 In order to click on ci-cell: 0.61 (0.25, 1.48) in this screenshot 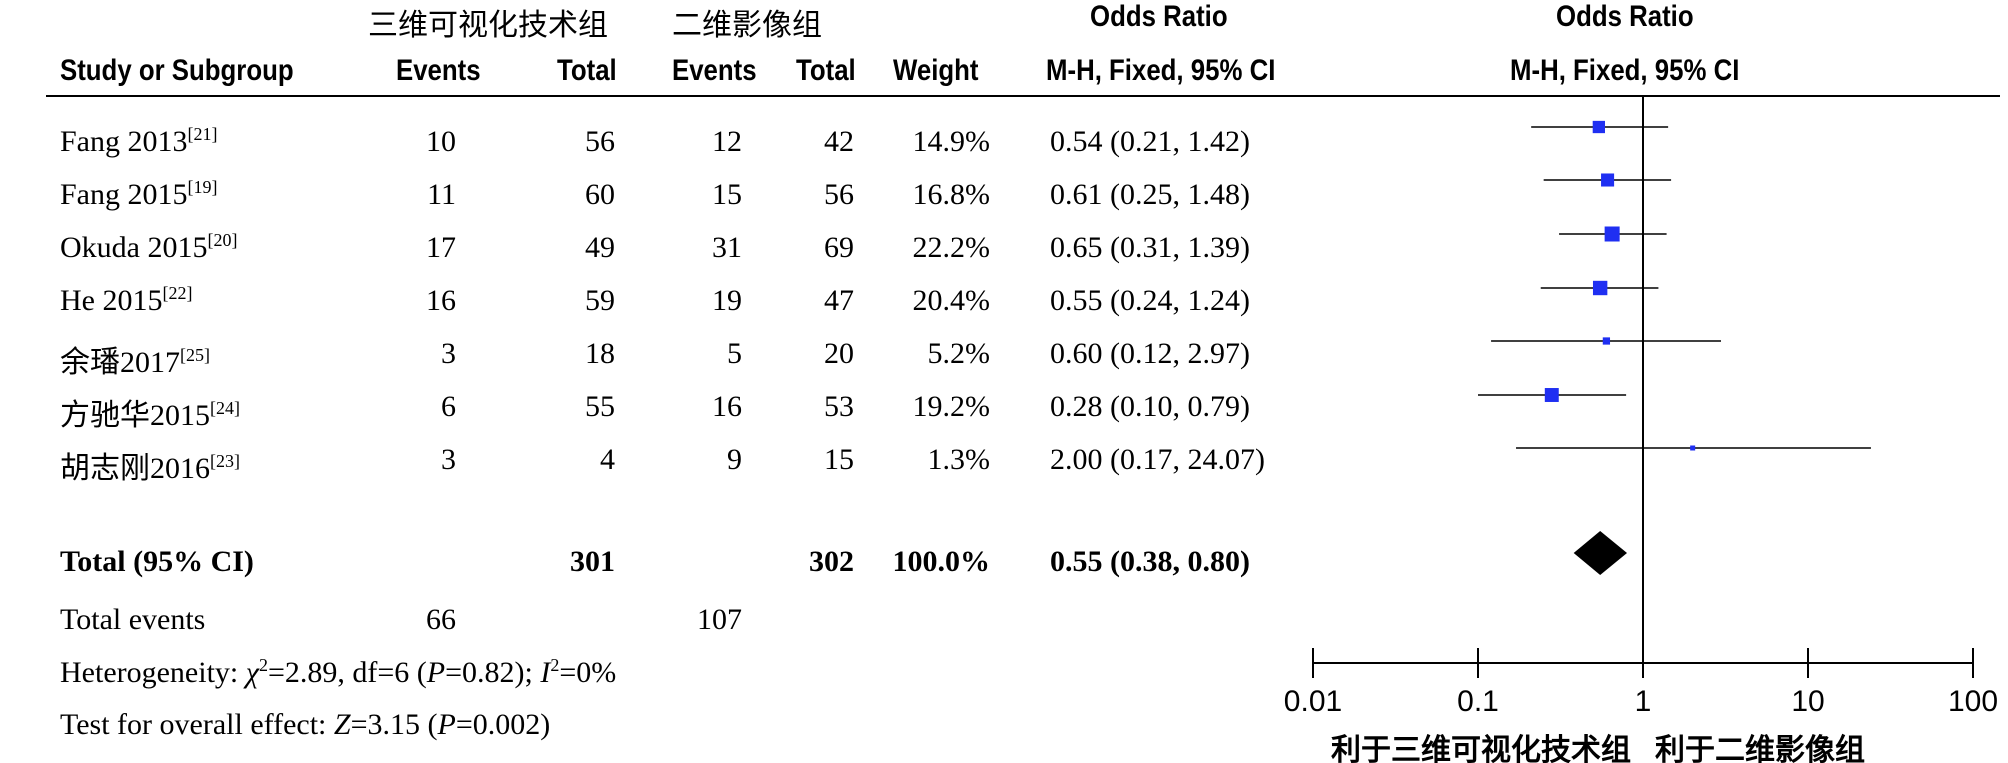, I will do `click(1150, 194)`.